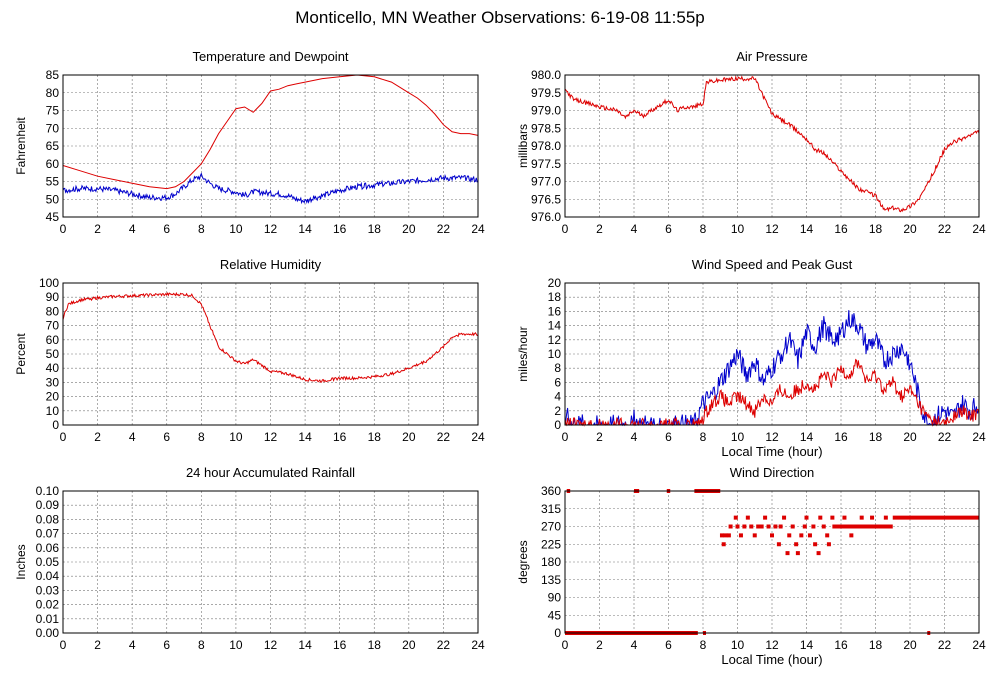 The image size is (1000, 680). I want to click on y-tick-label: 0.05, so click(48, 562).